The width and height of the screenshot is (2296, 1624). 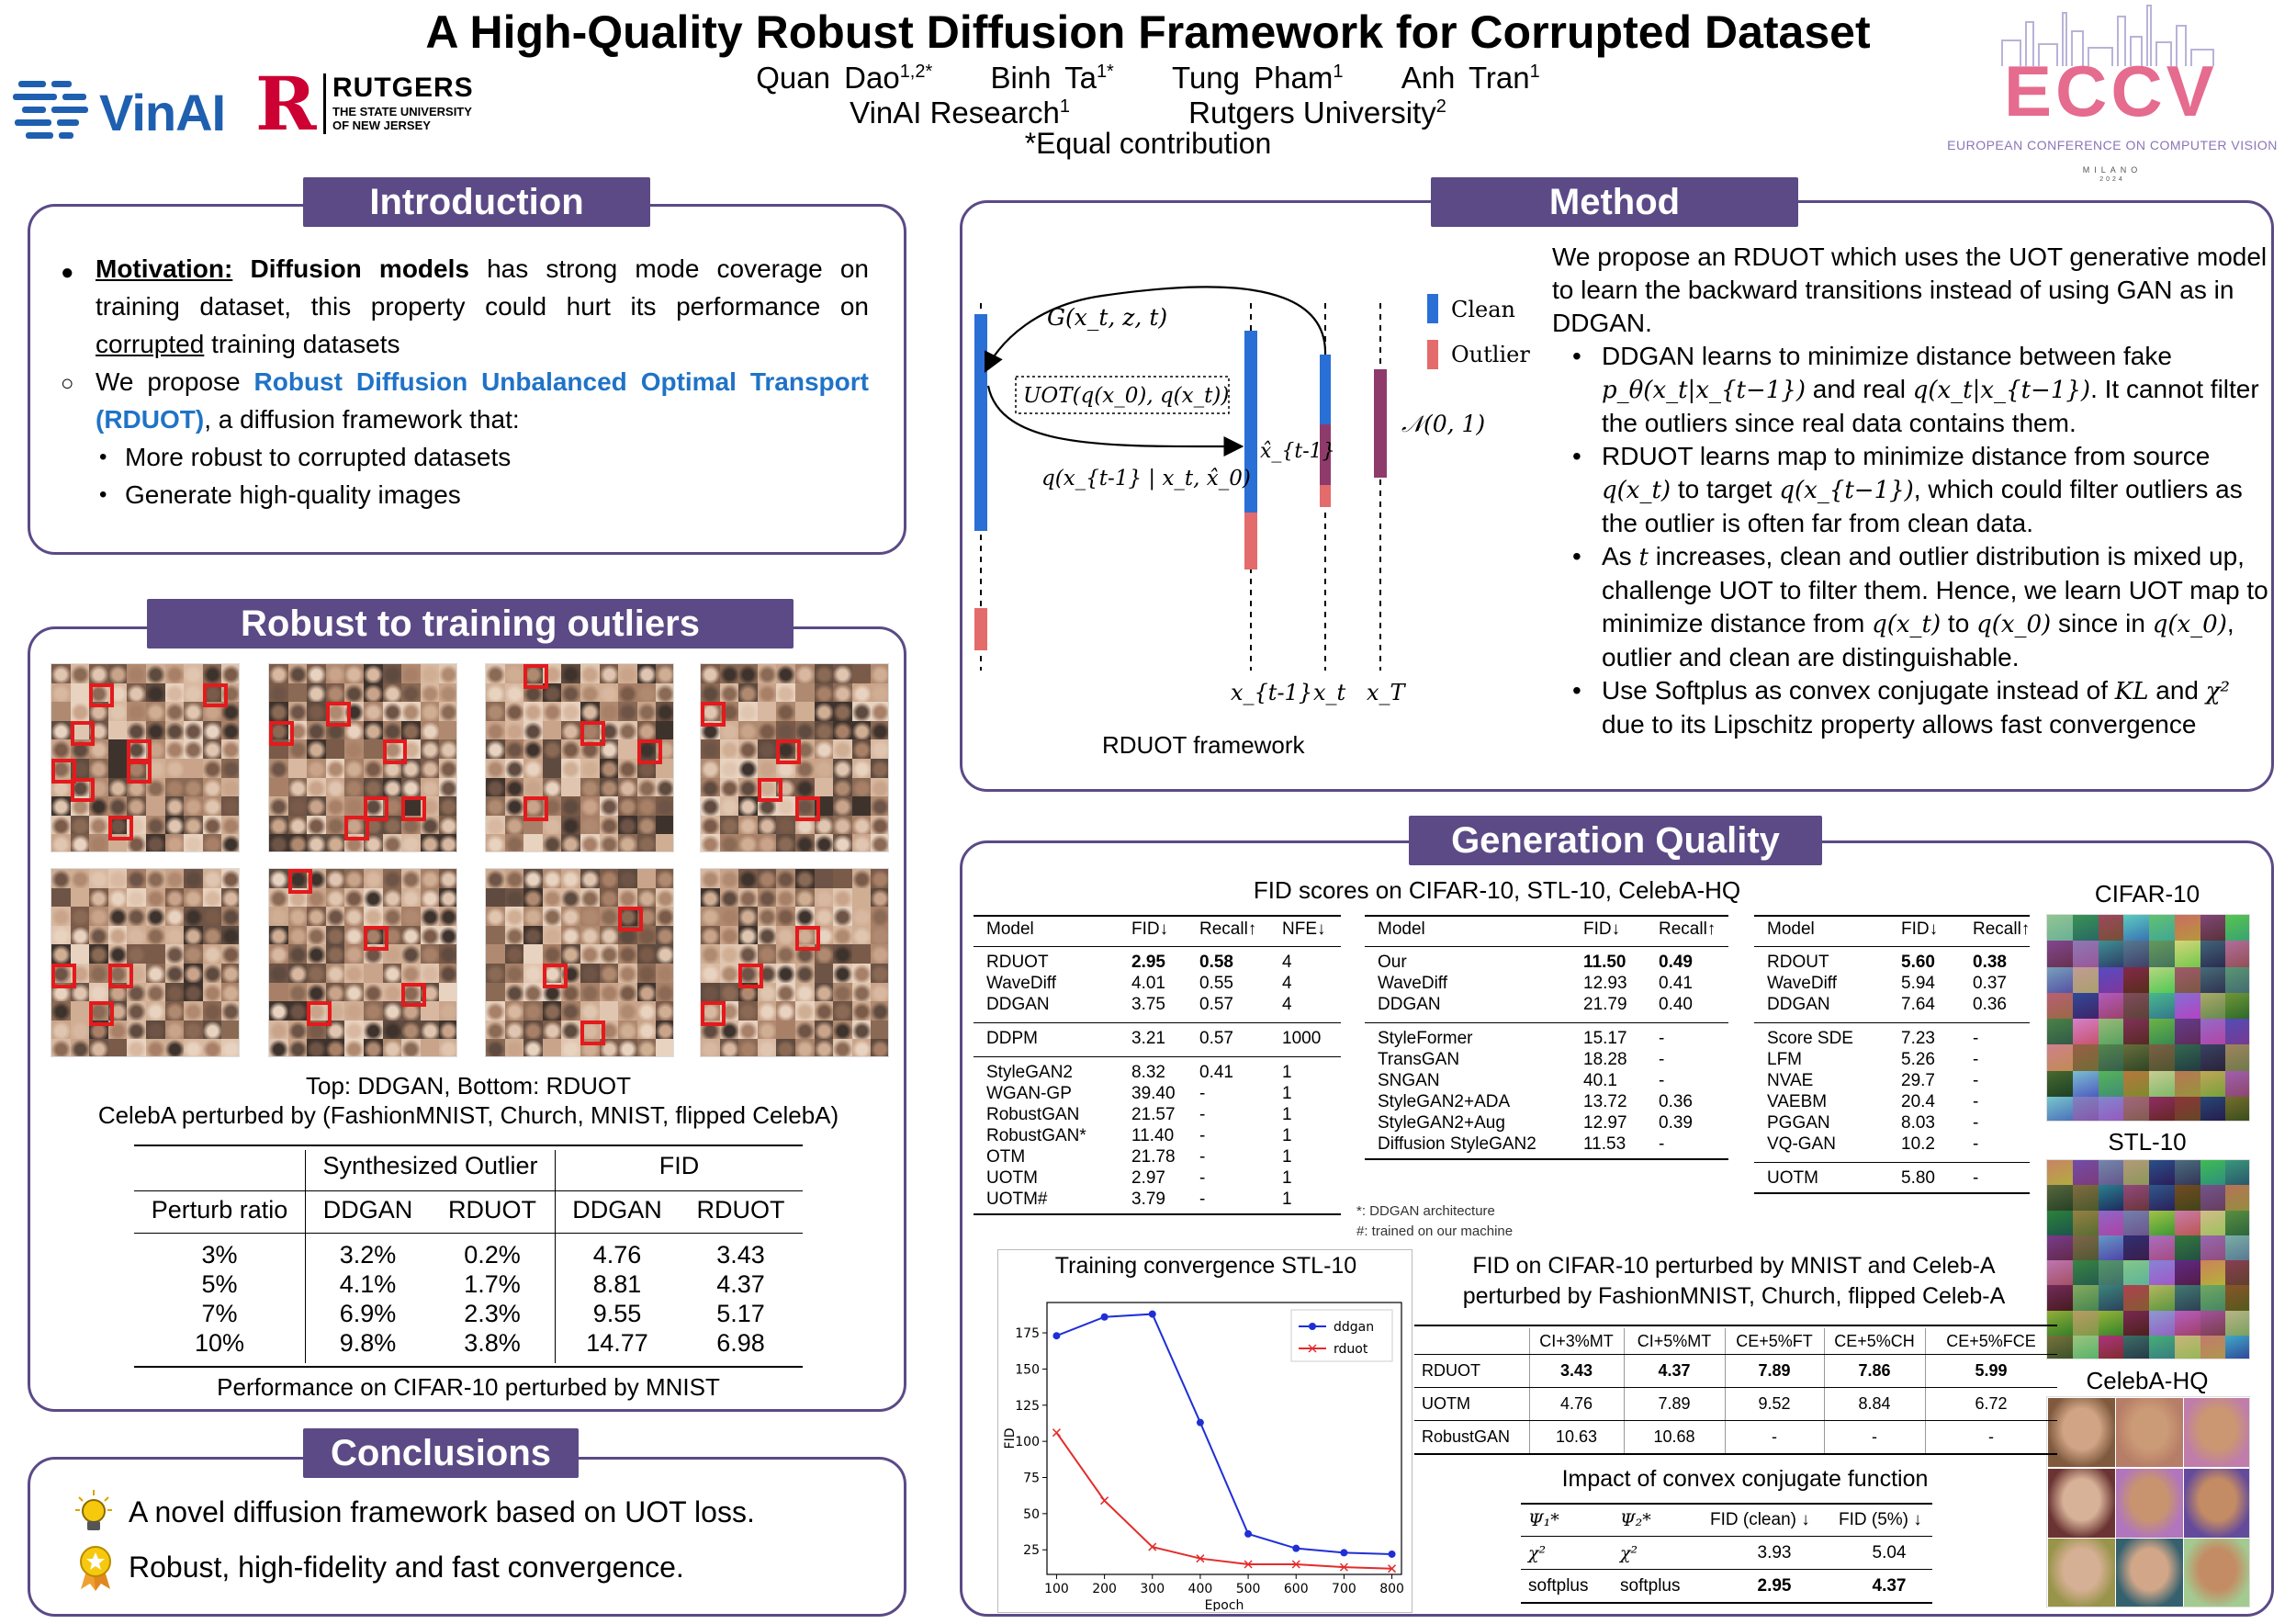 I want to click on table-cell: WGAN-GP, so click(x=1029, y=1093).